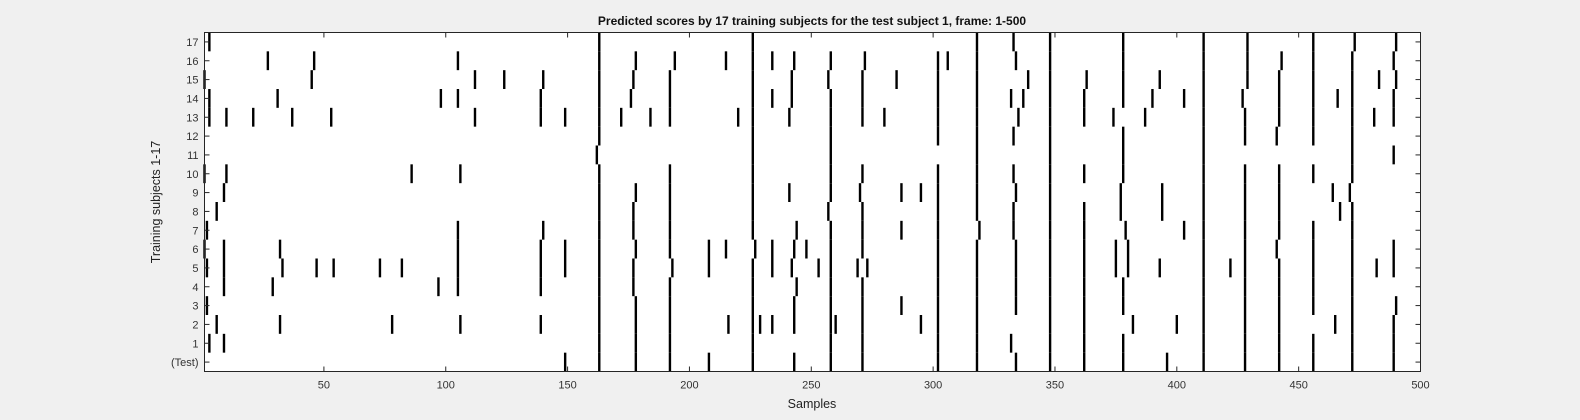 This screenshot has height=420, width=1580. Describe the element at coordinates (195, 194) in the screenshot. I see `y-tick-label: 9` at that location.